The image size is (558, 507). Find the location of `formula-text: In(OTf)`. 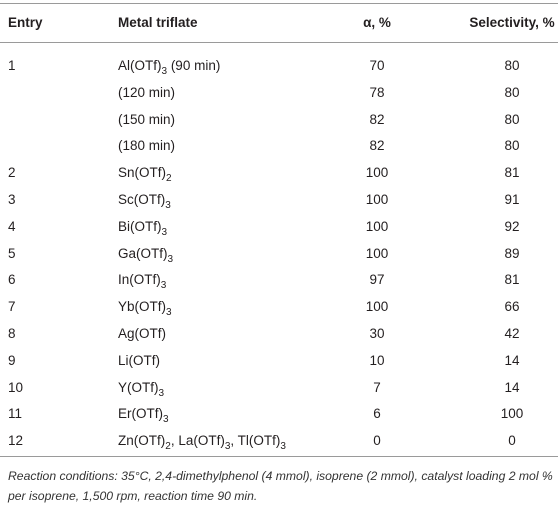

formula-text: In(OTf) is located at coordinates (139, 280).